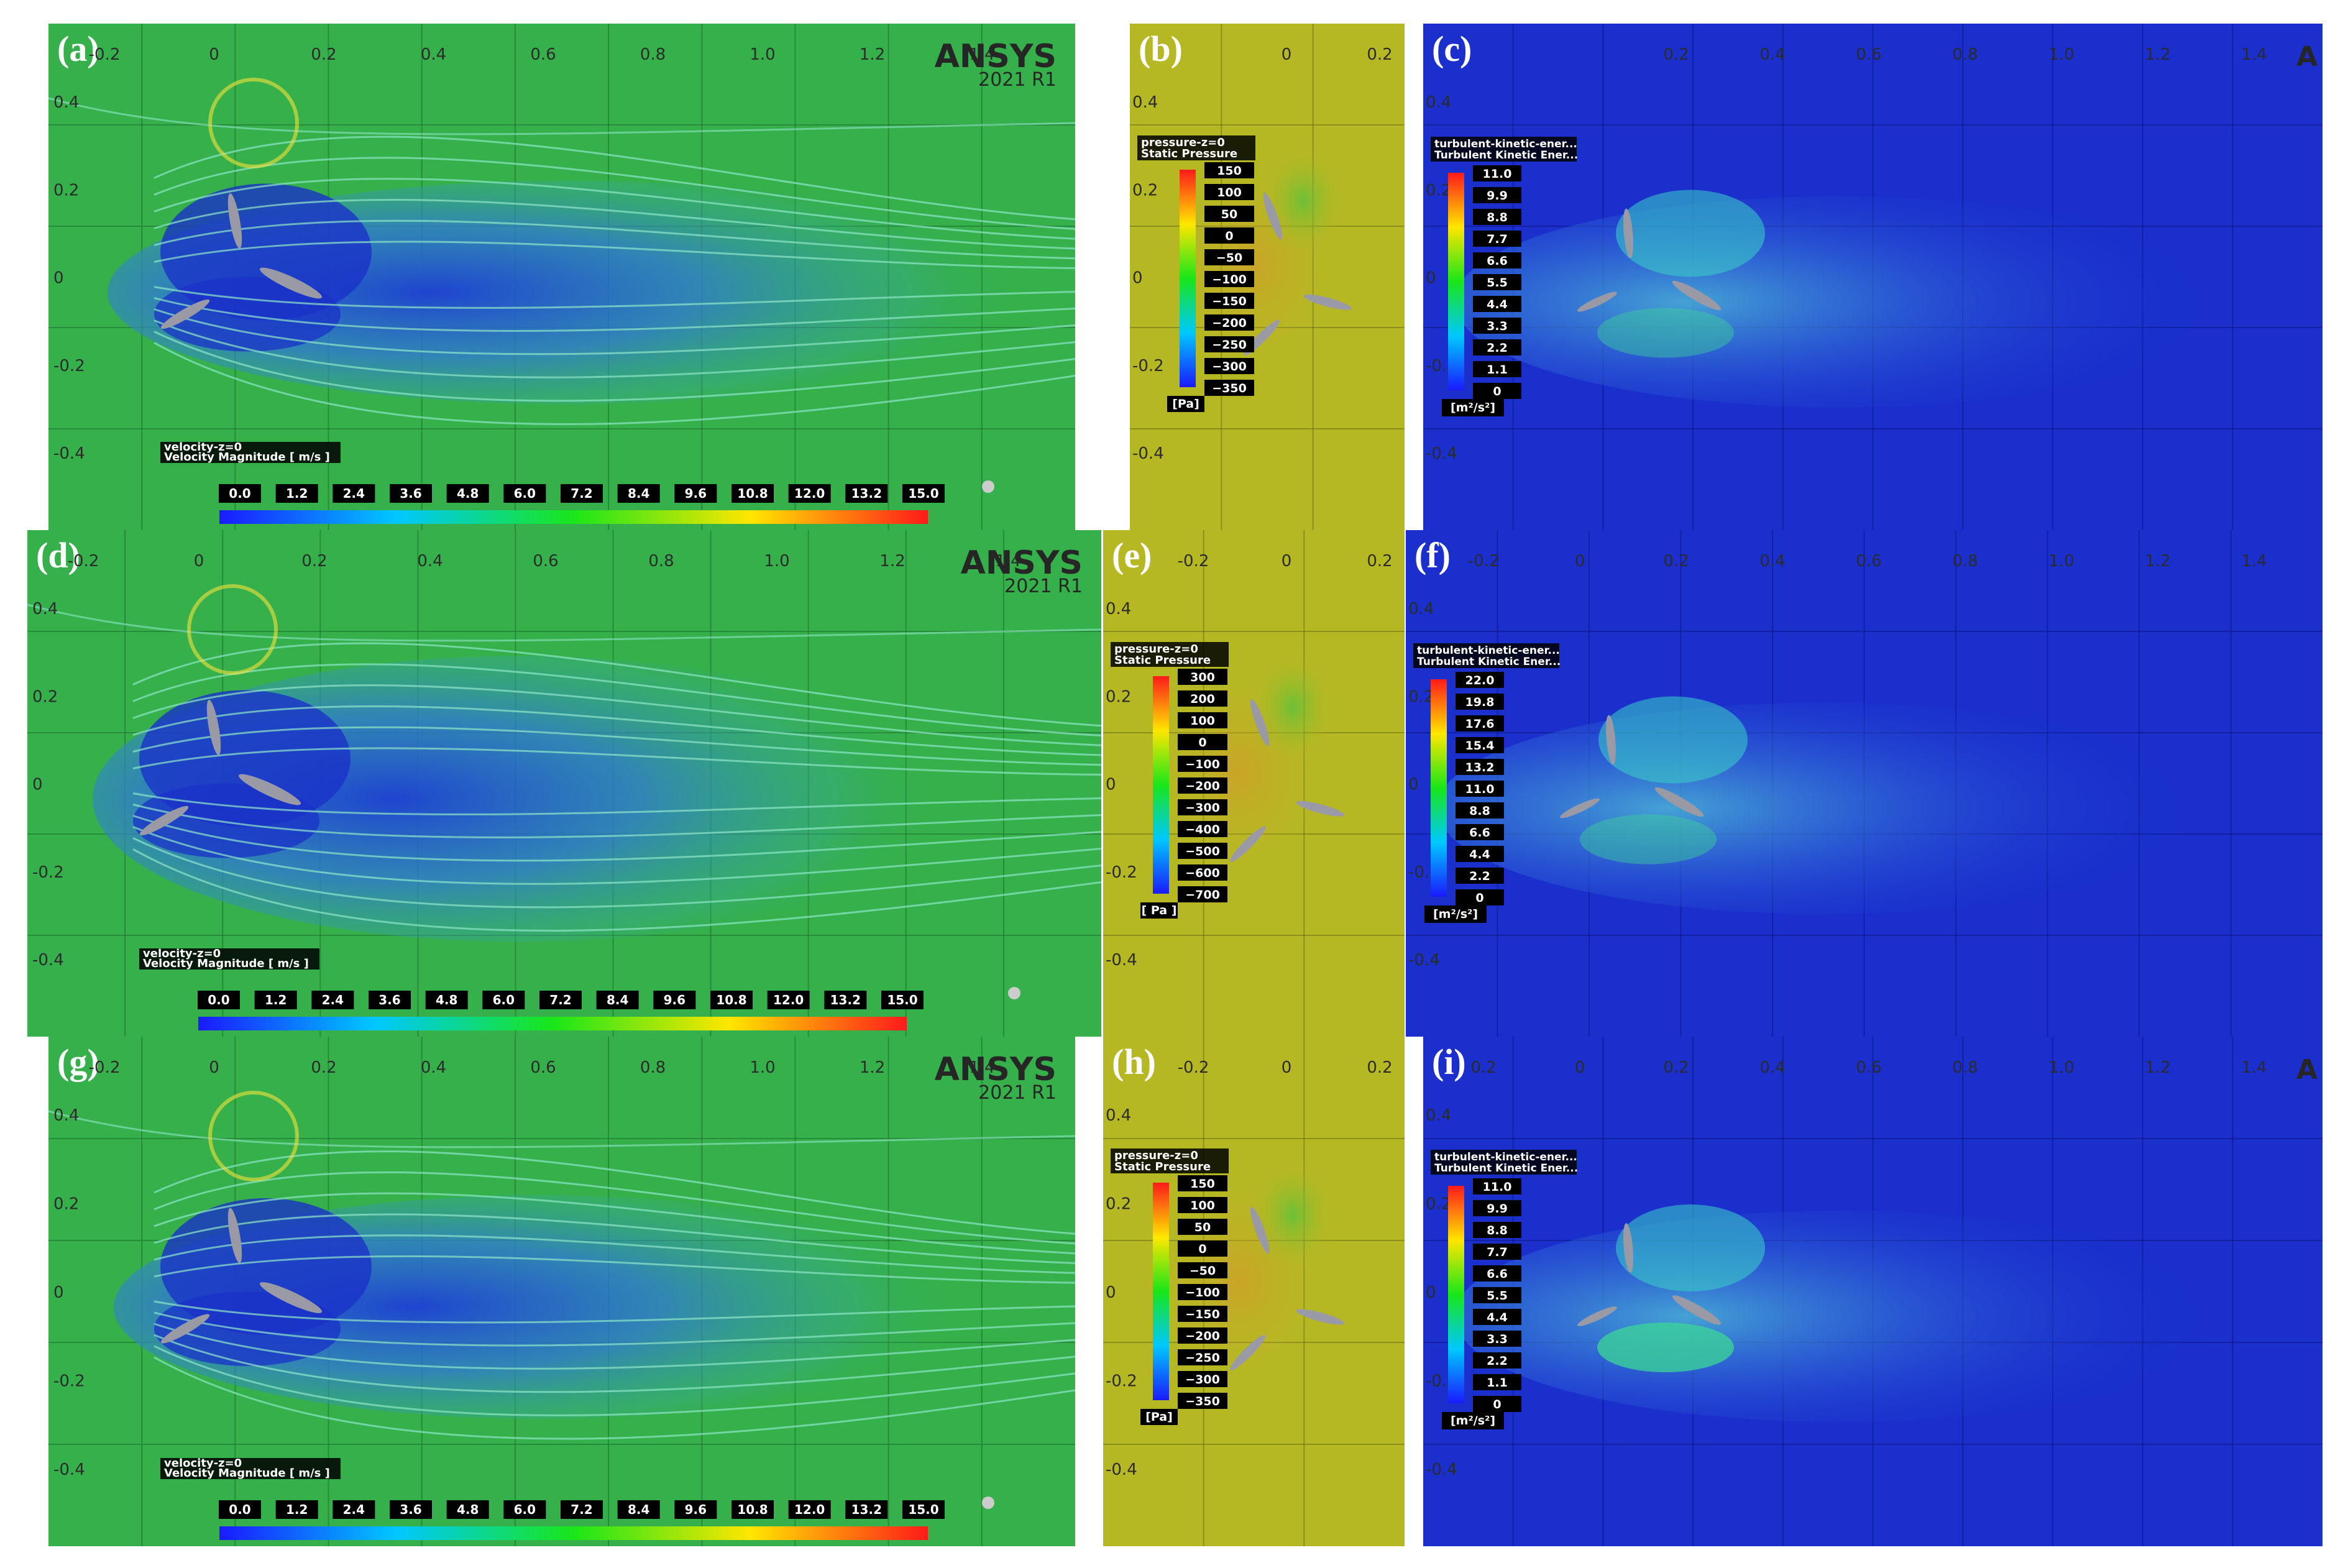 This screenshot has height=1568, width=2343. Describe the element at coordinates (1202, 851) in the screenshot. I see `colorbar-tick-label: −500` at that location.